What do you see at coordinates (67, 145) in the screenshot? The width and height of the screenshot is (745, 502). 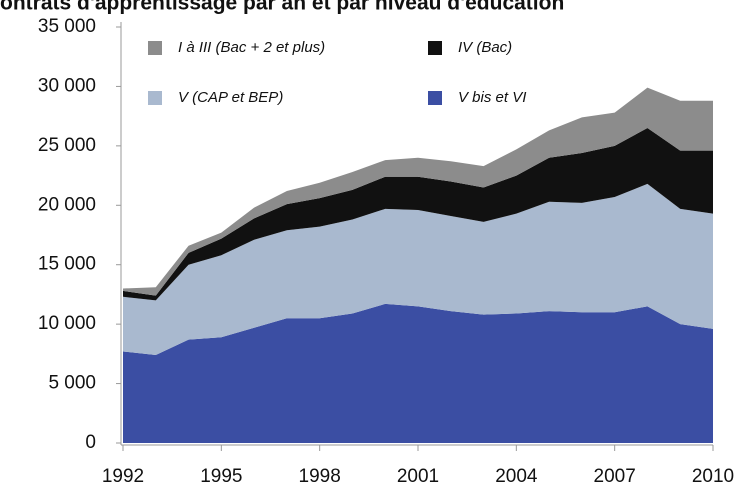 I see `y-tick-label: 25 000` at bounding box center [67, 145].